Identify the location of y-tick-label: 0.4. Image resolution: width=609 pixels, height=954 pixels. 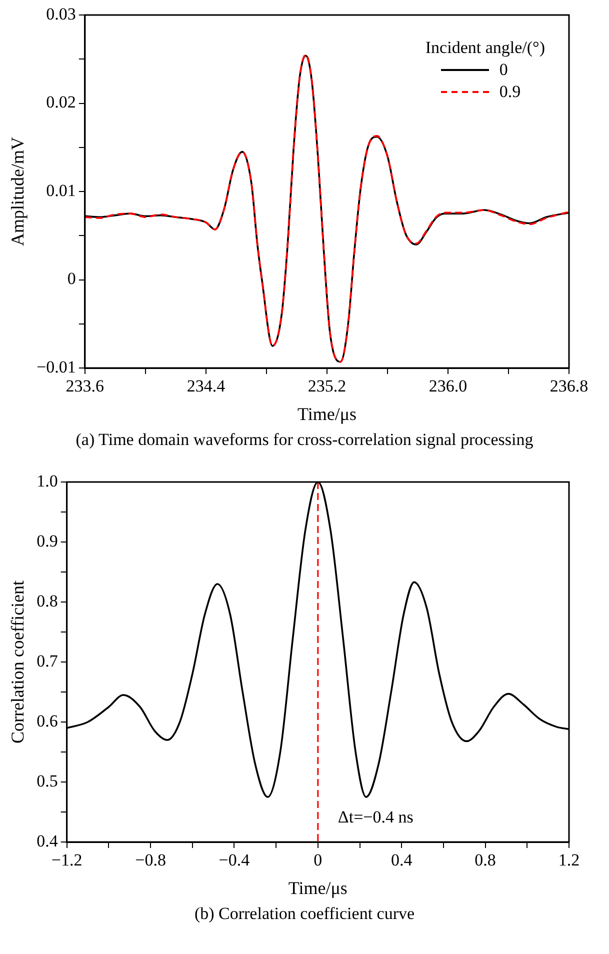
(47, 840).